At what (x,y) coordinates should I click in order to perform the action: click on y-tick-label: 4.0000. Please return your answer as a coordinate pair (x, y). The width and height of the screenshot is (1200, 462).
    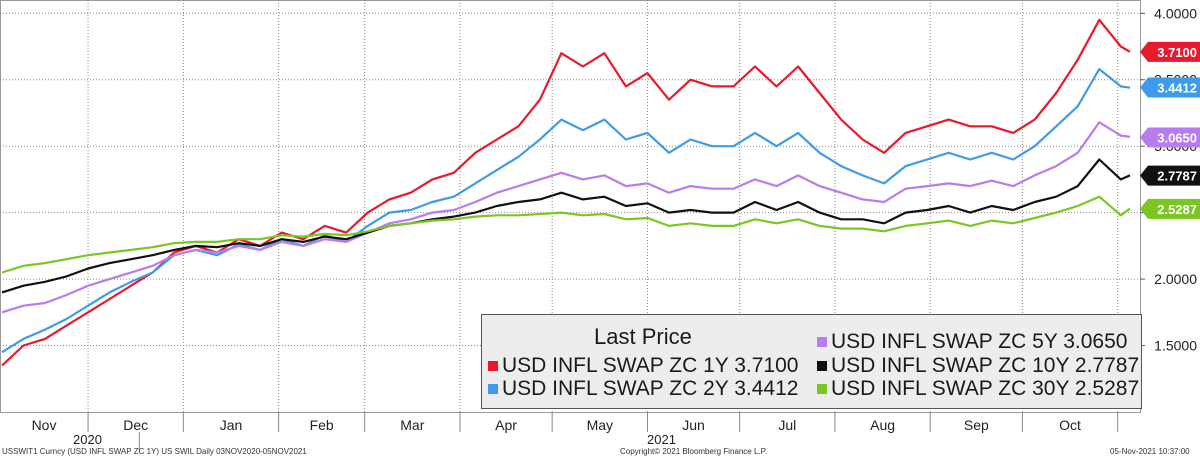
    Looking at the image, I should click on (1175, 13).